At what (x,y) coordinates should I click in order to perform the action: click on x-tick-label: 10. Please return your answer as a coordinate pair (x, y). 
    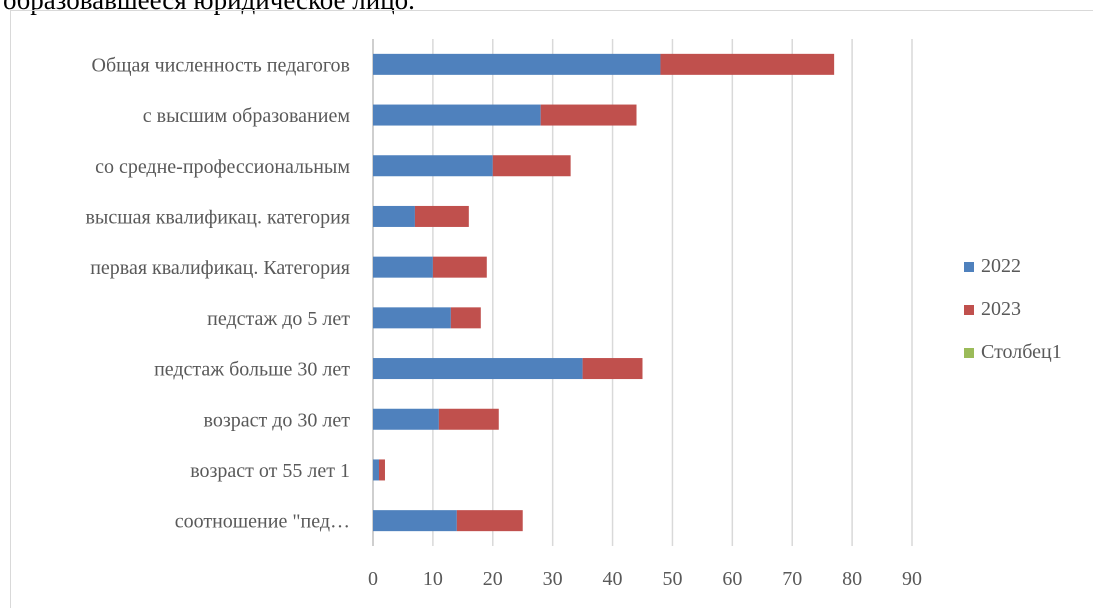
    Looking at the image, I should click on (433, 579).